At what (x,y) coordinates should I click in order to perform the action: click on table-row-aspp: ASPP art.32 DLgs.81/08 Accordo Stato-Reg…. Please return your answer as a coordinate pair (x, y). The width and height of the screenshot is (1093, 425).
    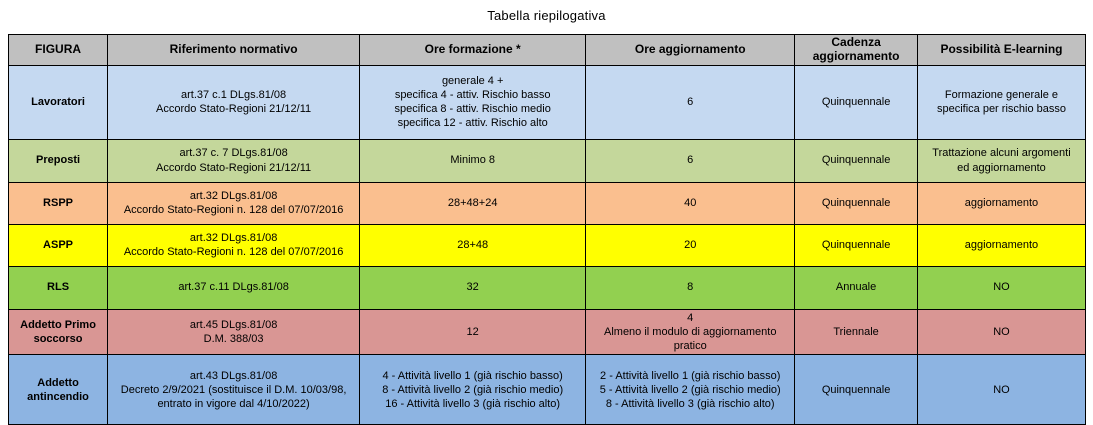
    Looking at the image, I should click on (547, 245).